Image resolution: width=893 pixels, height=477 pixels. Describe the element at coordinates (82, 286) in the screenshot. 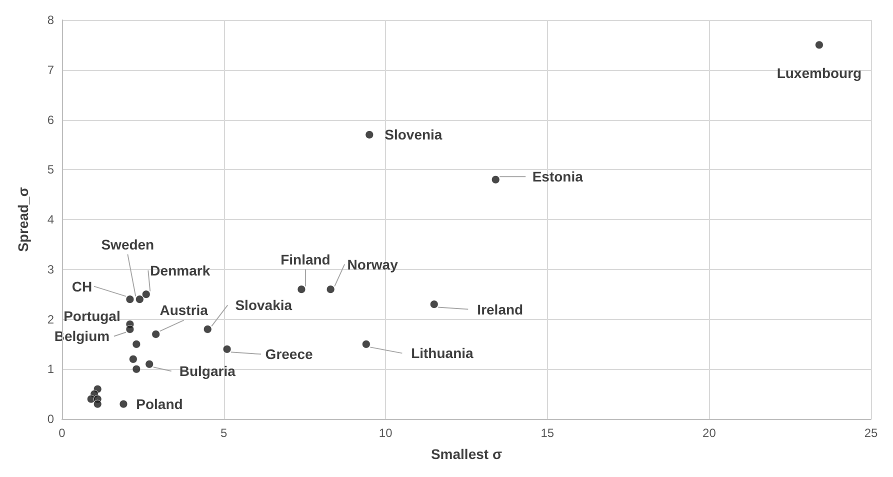

I see `annotation: CH` at that location.